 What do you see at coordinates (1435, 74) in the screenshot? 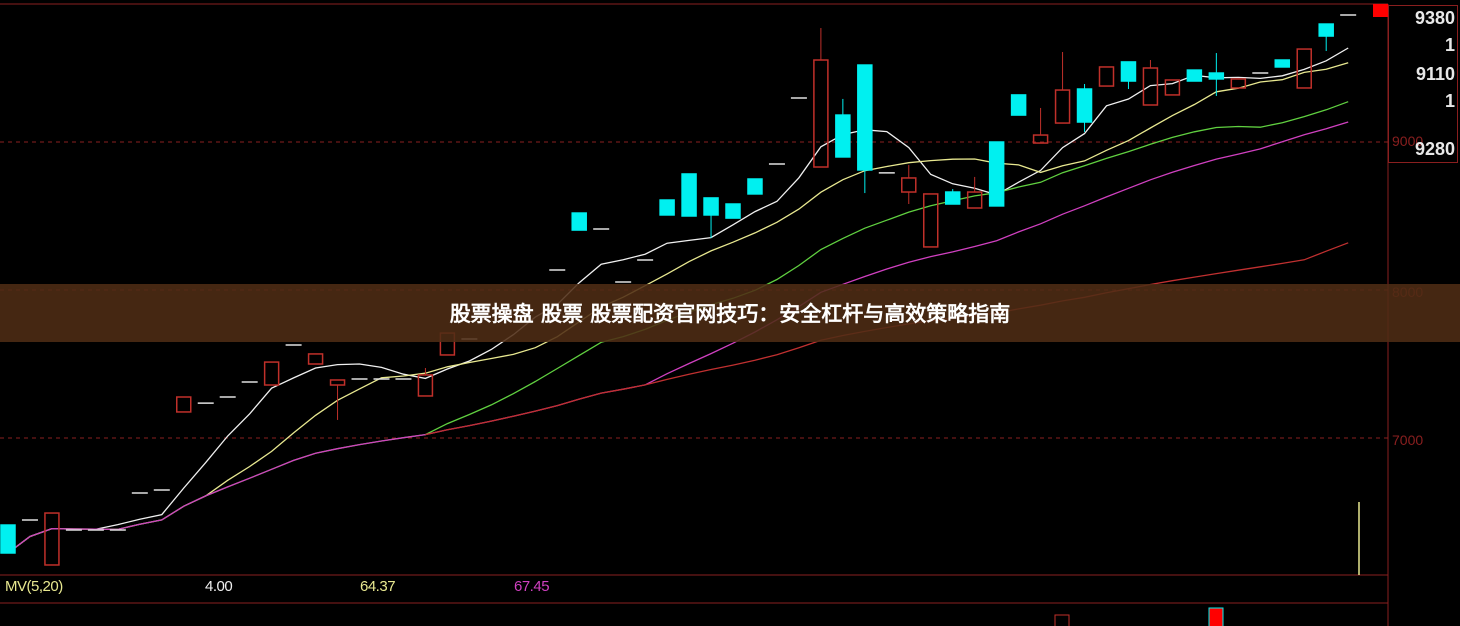
I see `panel-value: 9110` at bounding box center [1435, 74].